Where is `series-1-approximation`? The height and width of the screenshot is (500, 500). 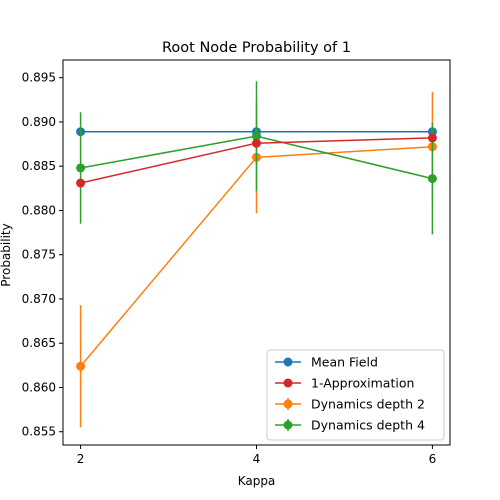
series-1-approximation is located at coordinates (256, 160).